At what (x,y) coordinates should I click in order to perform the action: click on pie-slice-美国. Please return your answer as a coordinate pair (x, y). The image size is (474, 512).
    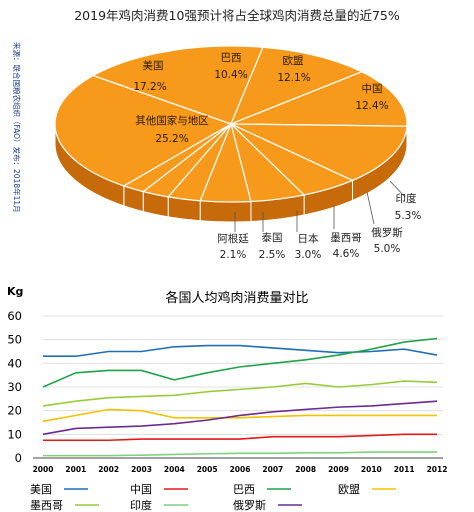
    Looking at the image, I should click on (177, 85).